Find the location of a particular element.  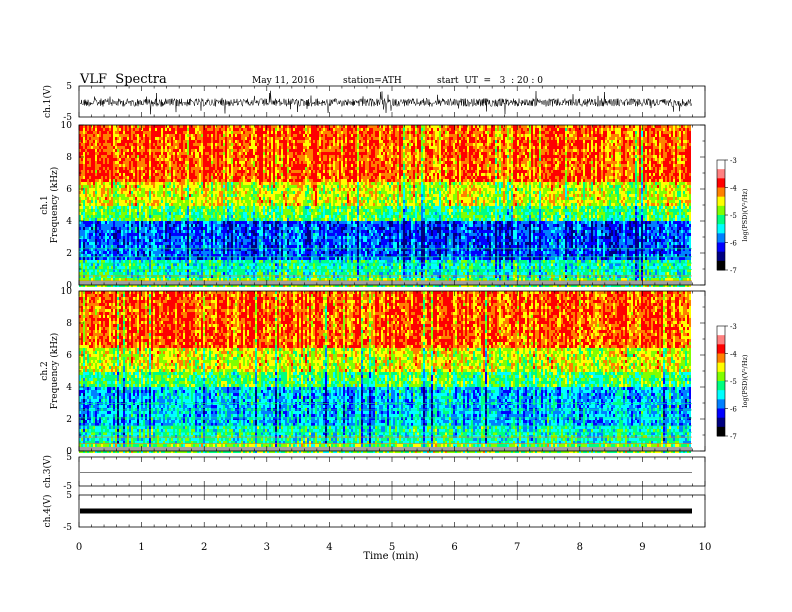

ch1-ytick-label-top: 5 is located at coordinates (69, 87).